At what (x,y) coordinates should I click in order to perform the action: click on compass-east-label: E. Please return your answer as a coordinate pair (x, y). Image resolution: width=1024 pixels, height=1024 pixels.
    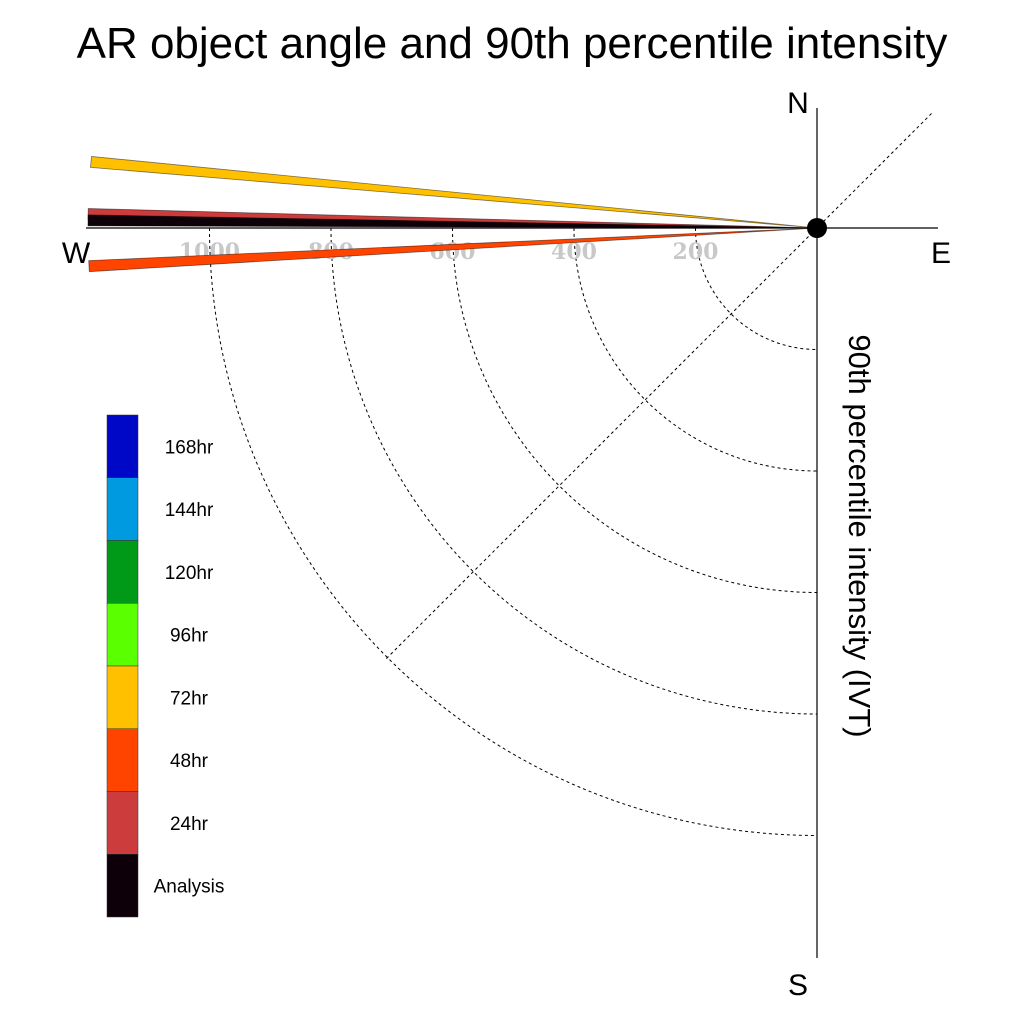
    Looking at the image, I should click on (941, 253).